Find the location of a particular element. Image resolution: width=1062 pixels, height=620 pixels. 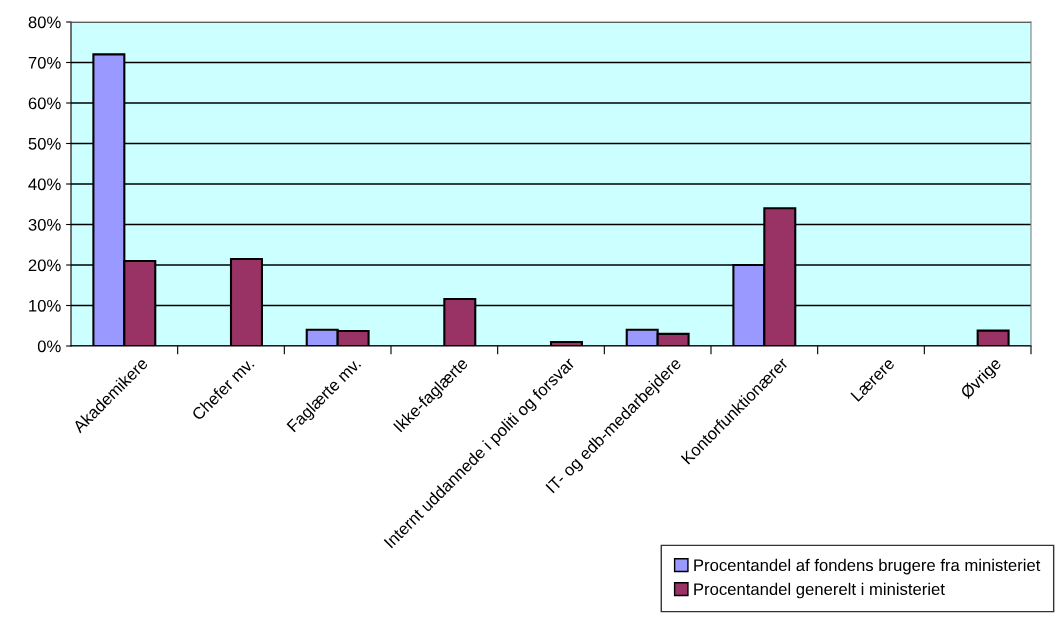

legend-label: Procentandel generelt i ministeriet is located at coordinates (819, 590).